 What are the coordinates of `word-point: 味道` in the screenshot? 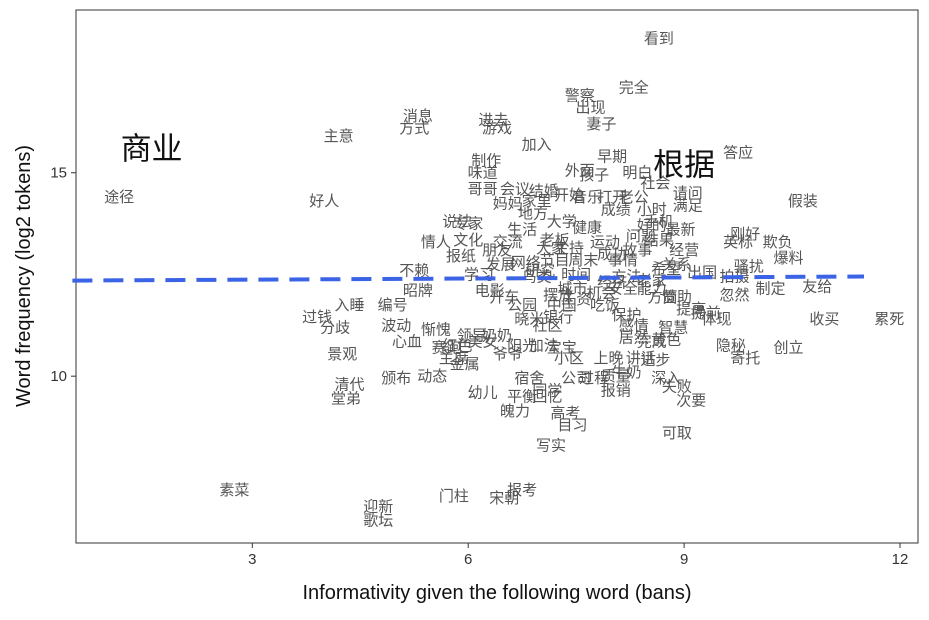 It's located at (483, 173).